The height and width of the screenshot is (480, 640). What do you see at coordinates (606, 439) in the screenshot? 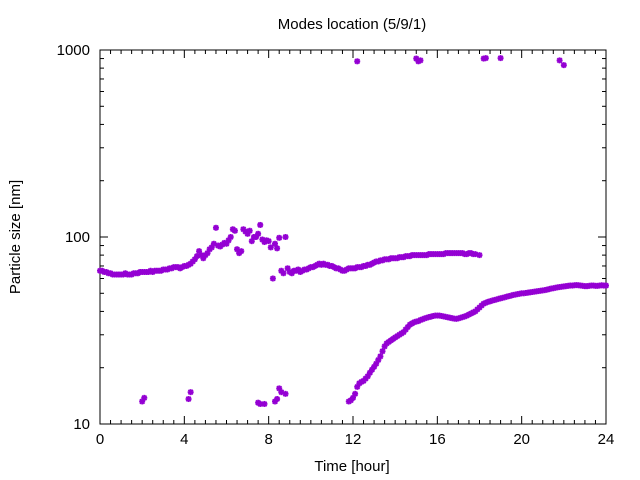
I see `x-tick-label: 24` at bounding box center [606, 439].